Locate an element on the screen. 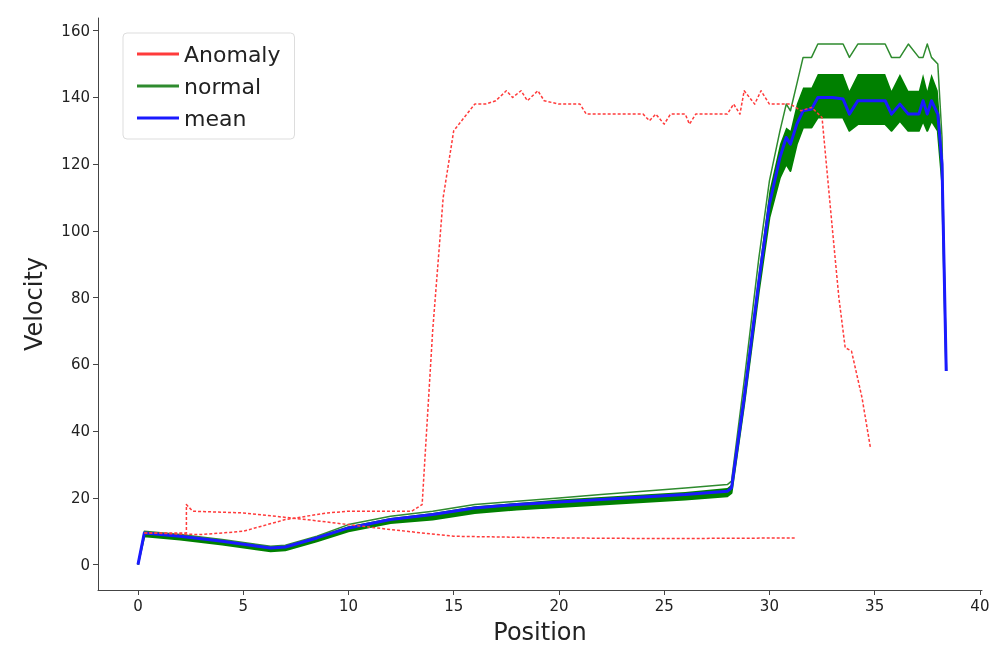  legend-label: mean is located at coordinates (215, 118).